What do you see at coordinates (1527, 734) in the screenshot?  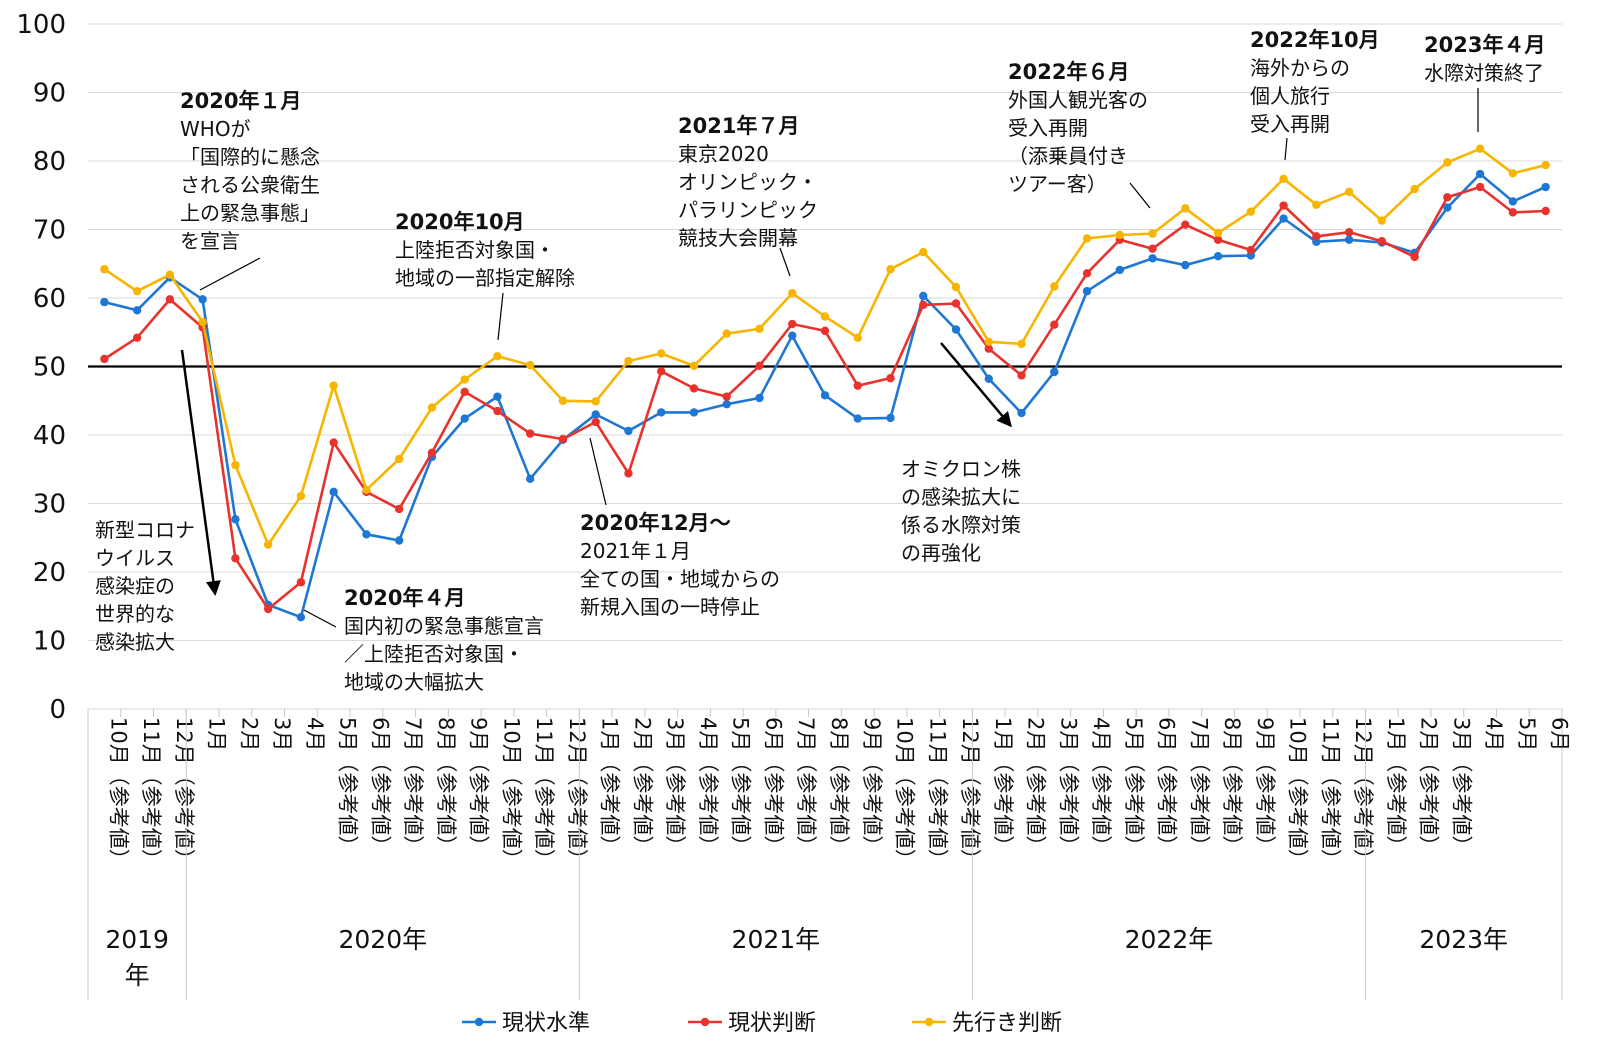 I see `x-tick-label: 5月` at bounding box center [1527, 734].